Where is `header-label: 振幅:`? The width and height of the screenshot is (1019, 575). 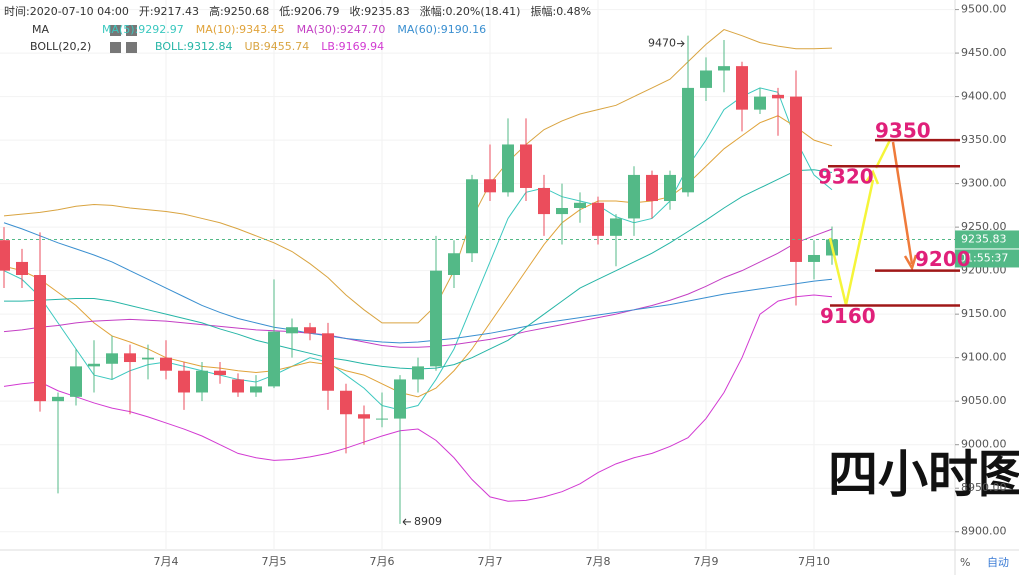
header-label: 振幅: is located at coordinates (543, 11).